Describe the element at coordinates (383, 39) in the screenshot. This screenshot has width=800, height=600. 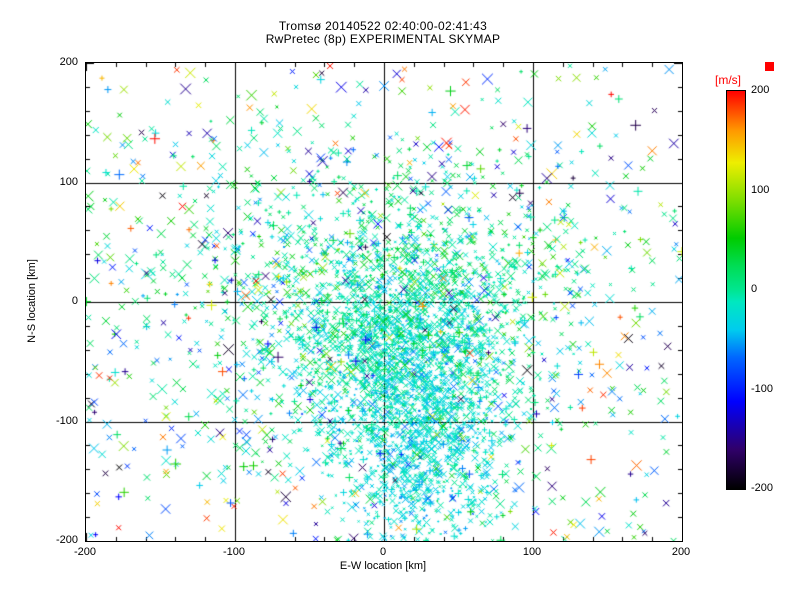
I see `plot-title-line2: RwPretec (8p) EXPERIMENTAL SKYMAP` at that location.